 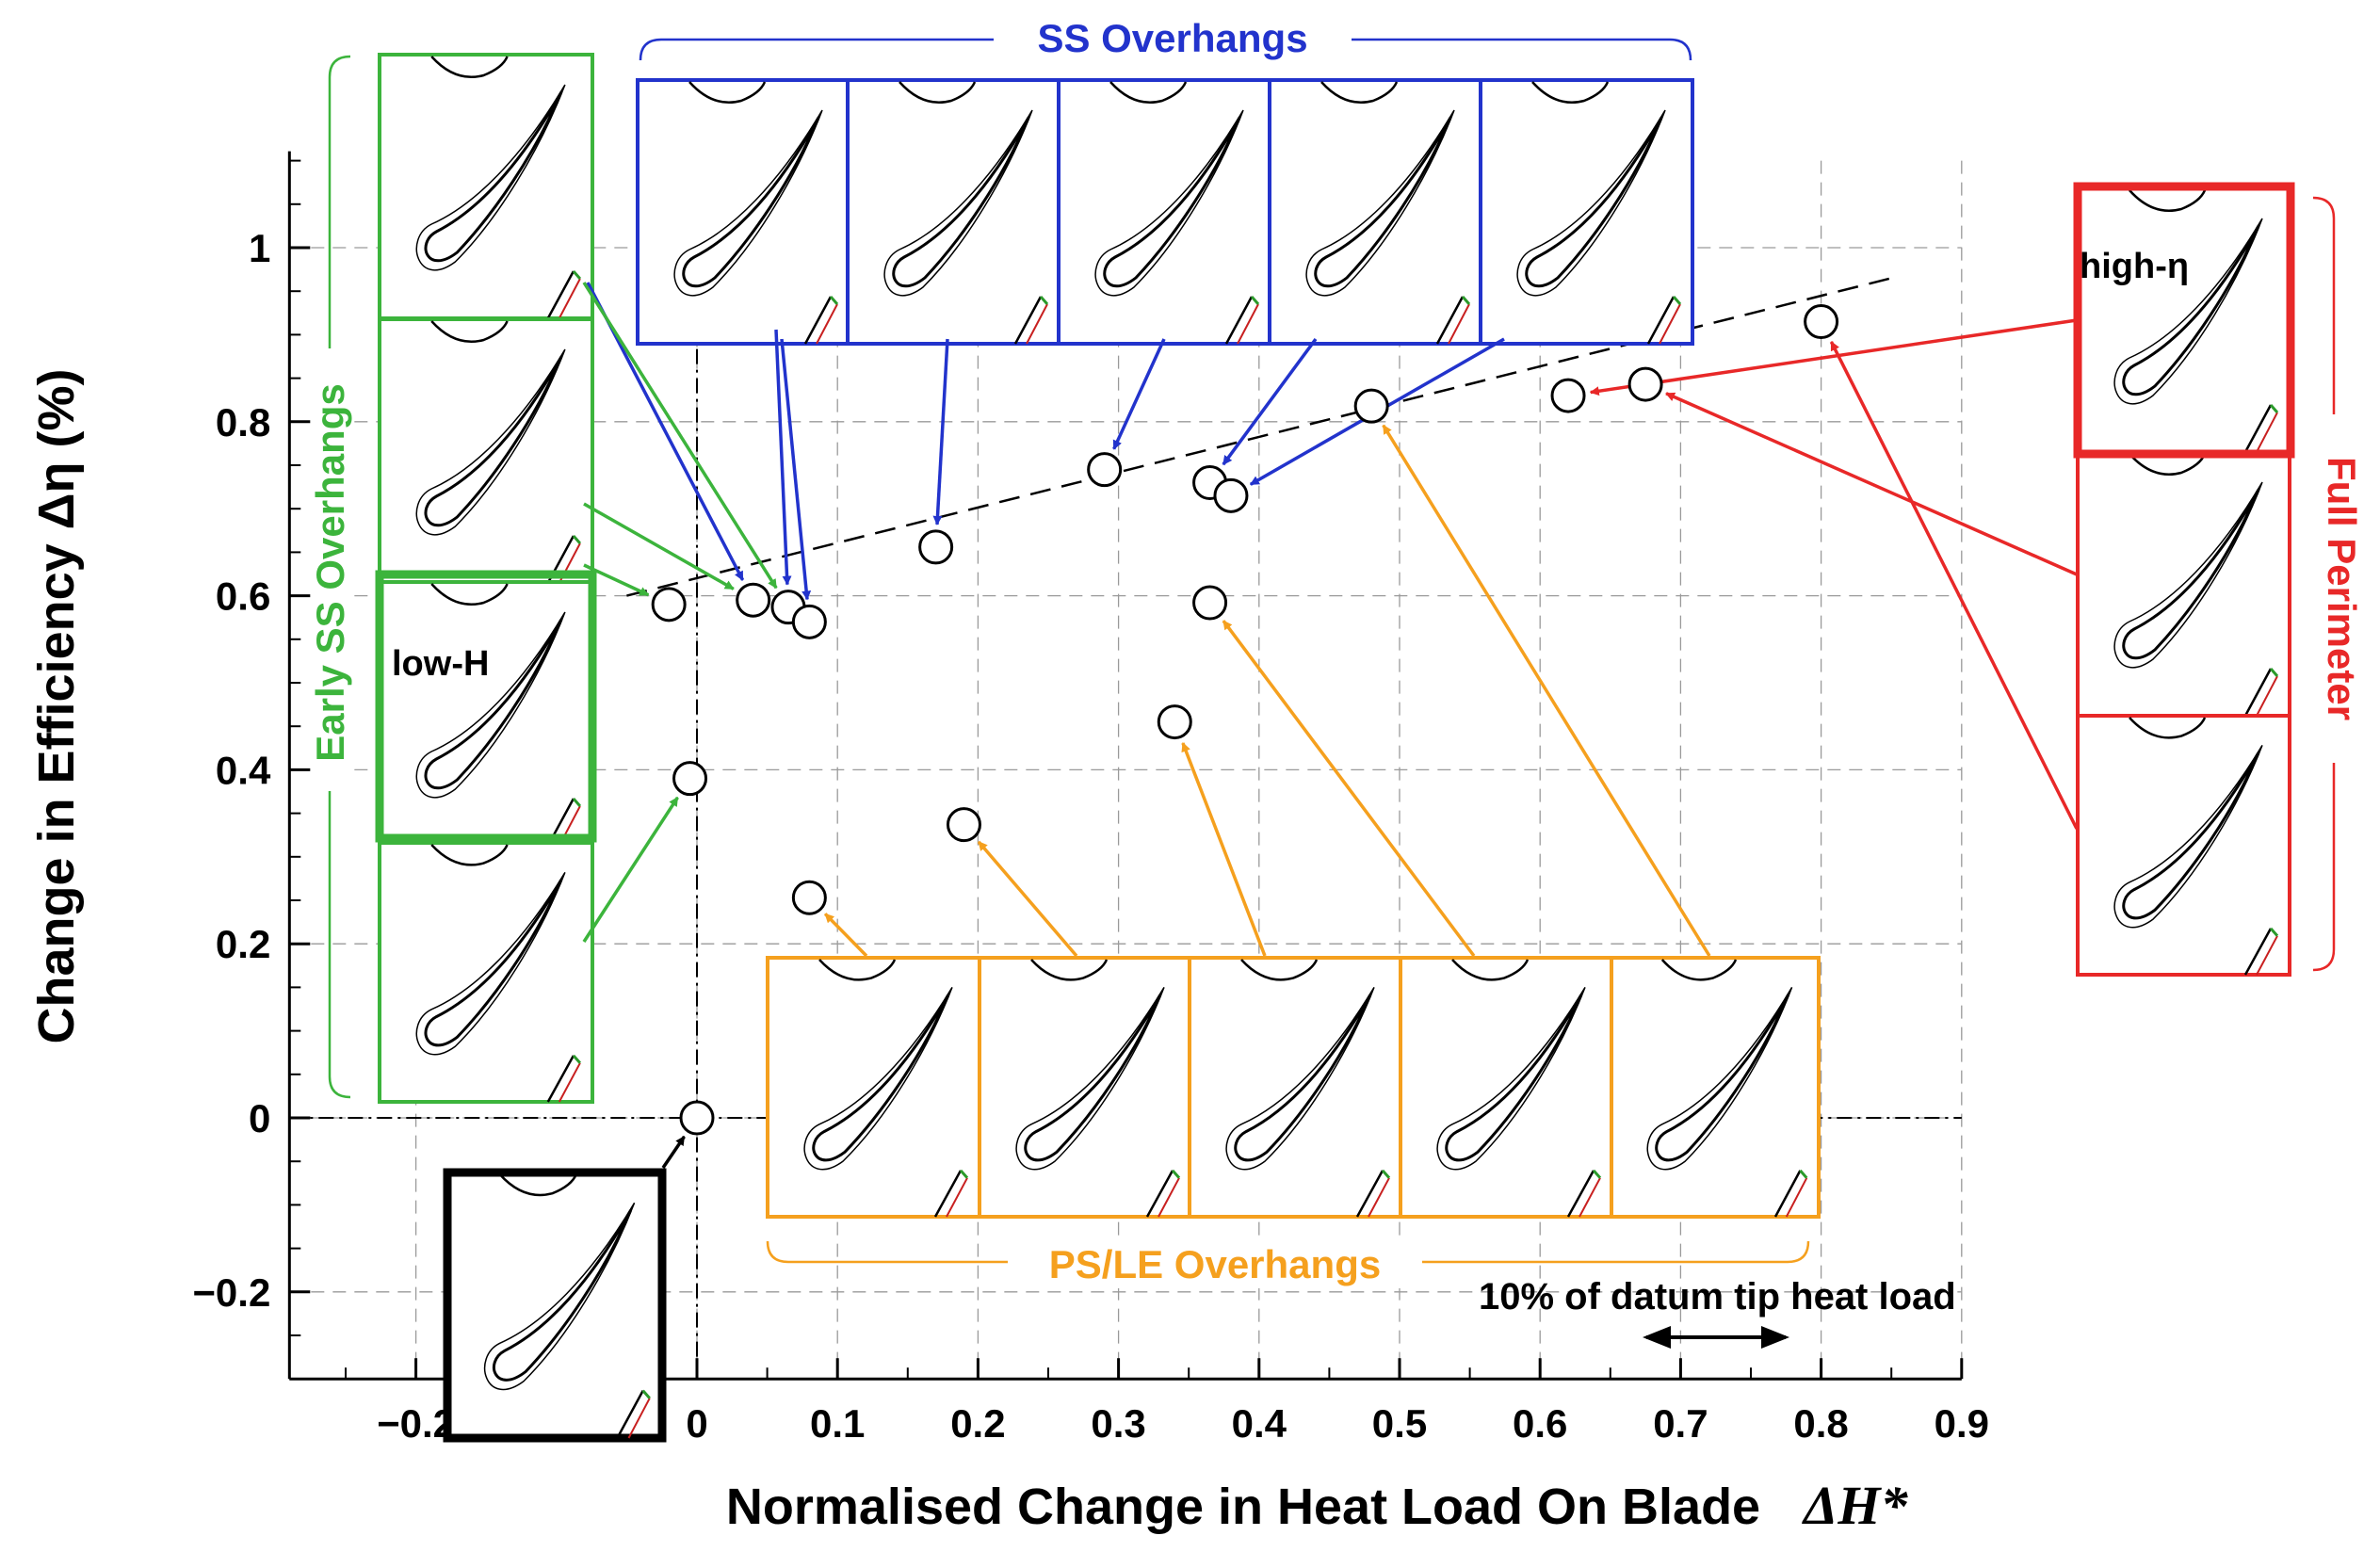 What do you see at coordinates (673, 1152) in the screenshot?
I see `arrow-datum` at bounding box center [673, 1152].